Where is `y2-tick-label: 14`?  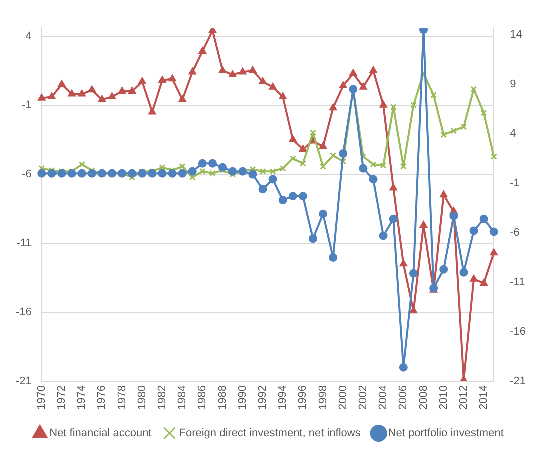 y2-tick-label: 14 is located at coordinates (516, 34).